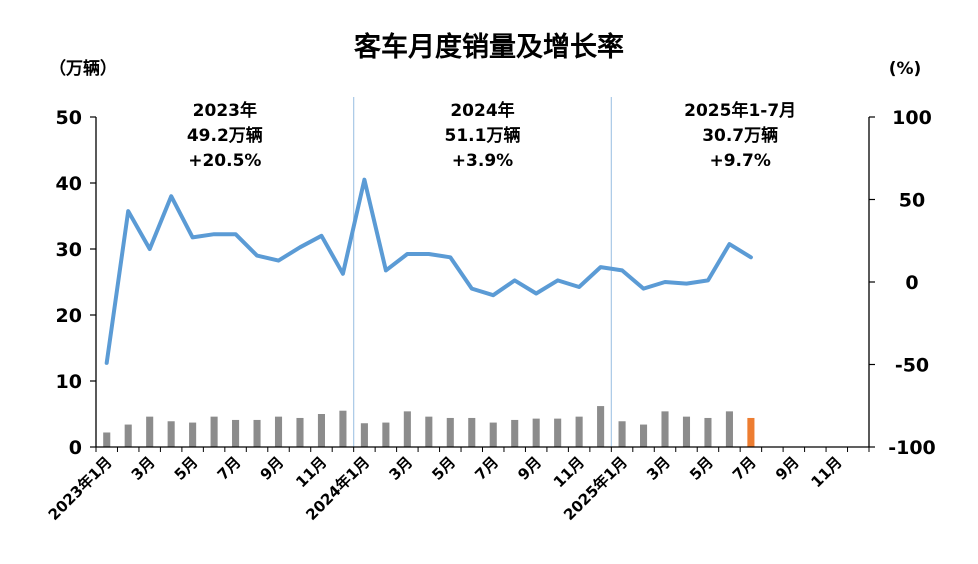 The image size is (978, 564). Describe the element at coordinates (911, 283) in the screenshot. I see `right-tick-label: 0` at that location.